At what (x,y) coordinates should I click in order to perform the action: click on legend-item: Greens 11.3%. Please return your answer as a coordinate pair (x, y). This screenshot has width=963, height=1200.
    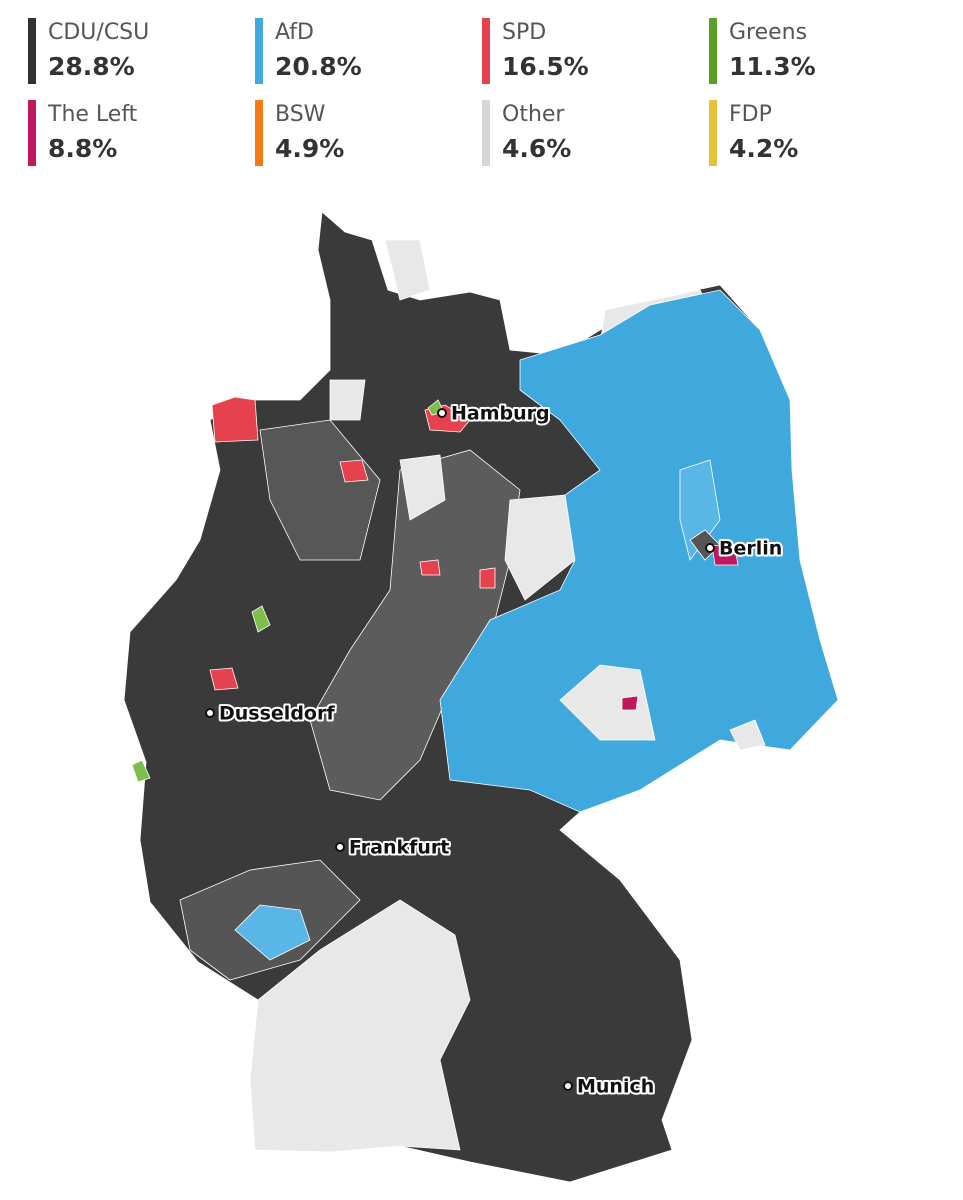
    Looking at the image, I should click on (819, 51).